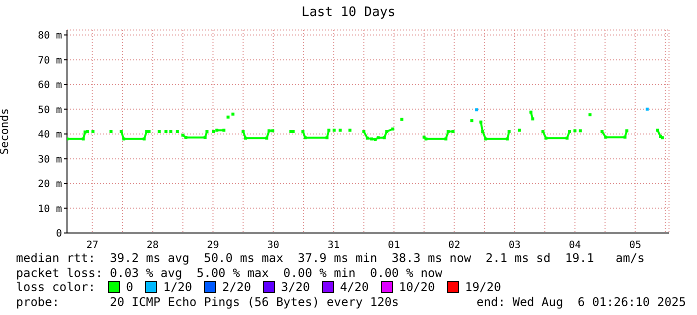  I want to click on x-tick-label: 05, so click(635, 246).